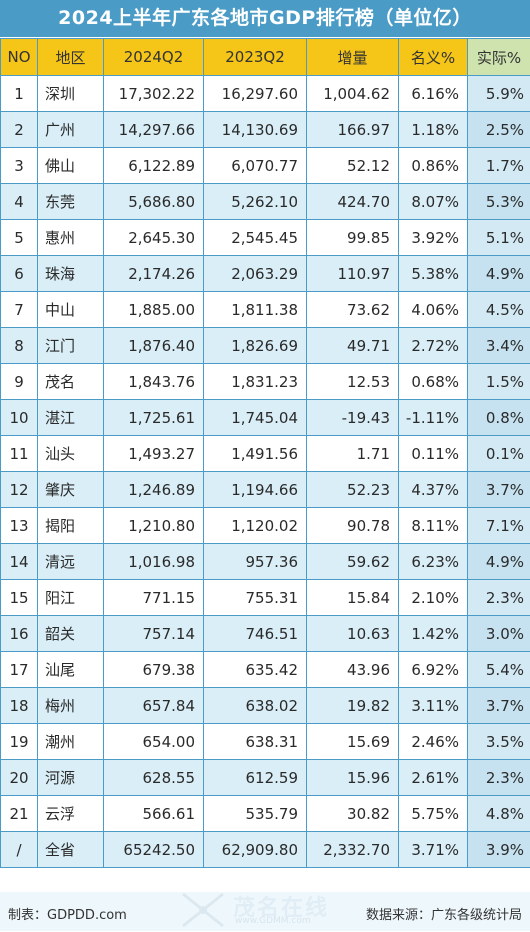 The image size is (530, 932). What do you see at coordinates (255, 238) in the screenshot?
I see `cell-2023q2: 2,545.45` at bounding box center [255, 238].